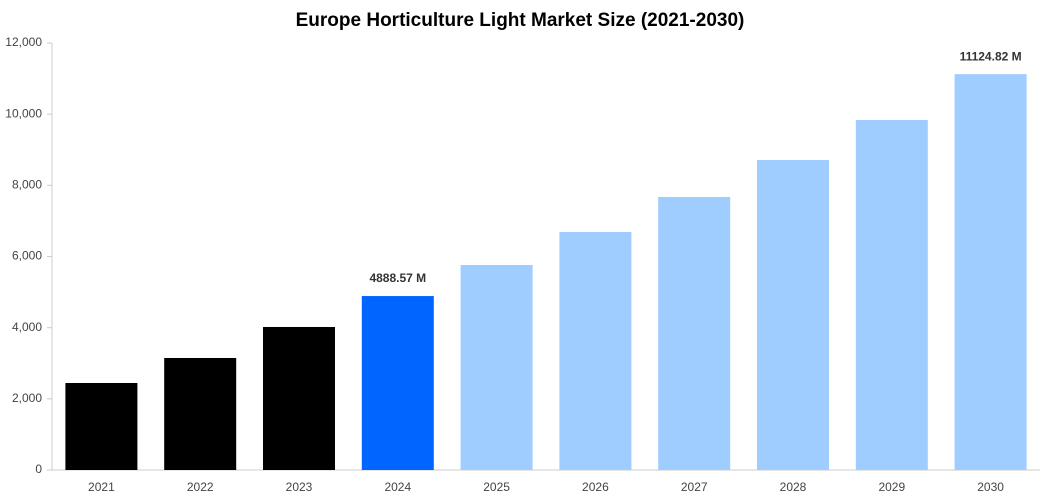  What do you see at coordinates (990, 487) in the screenshot?
I see `x-tick-label: 2030` at bounding box center [990, 487].